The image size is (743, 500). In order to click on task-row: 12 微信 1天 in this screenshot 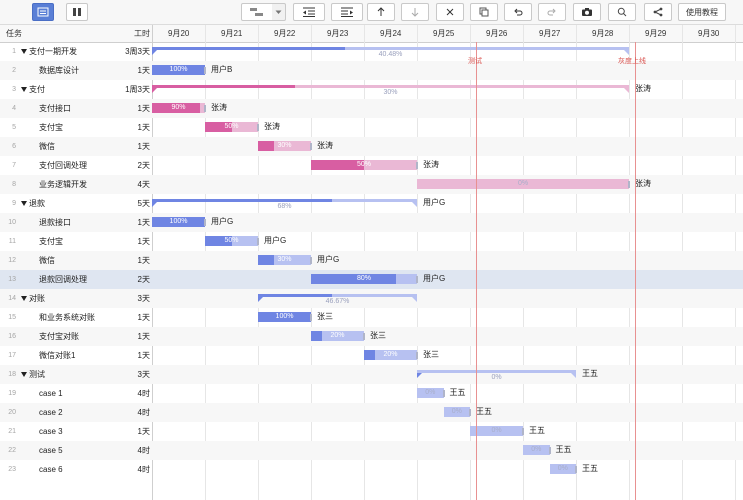, I will do `click(371, 260)`.